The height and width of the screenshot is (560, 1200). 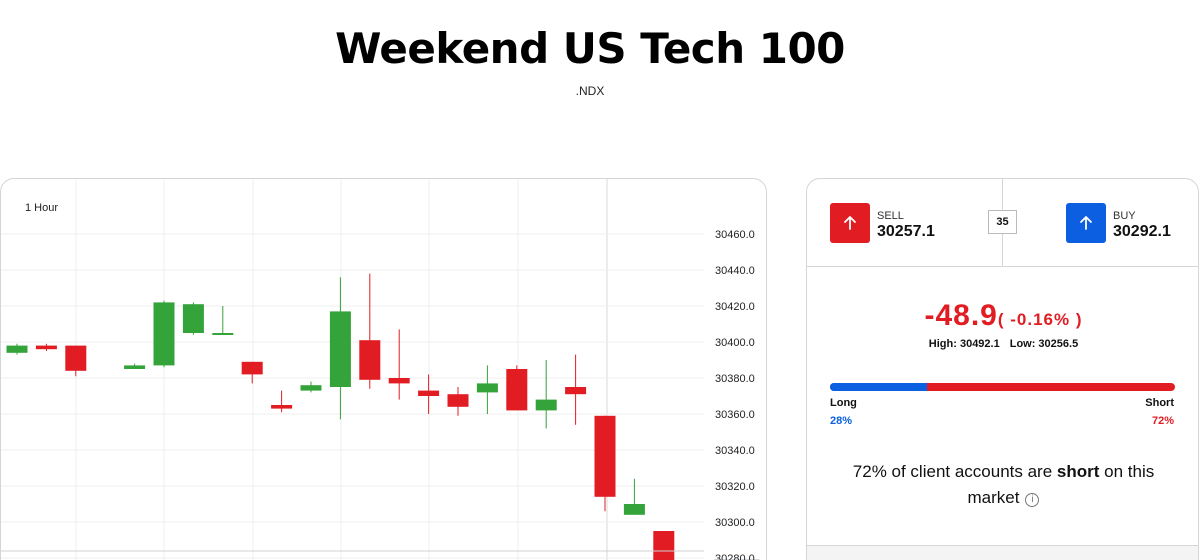 What do you see at coordinates (1078, 471) in the screenshot?
I see `sentiment-text-bold: short` at bounding box center [1078, 471].